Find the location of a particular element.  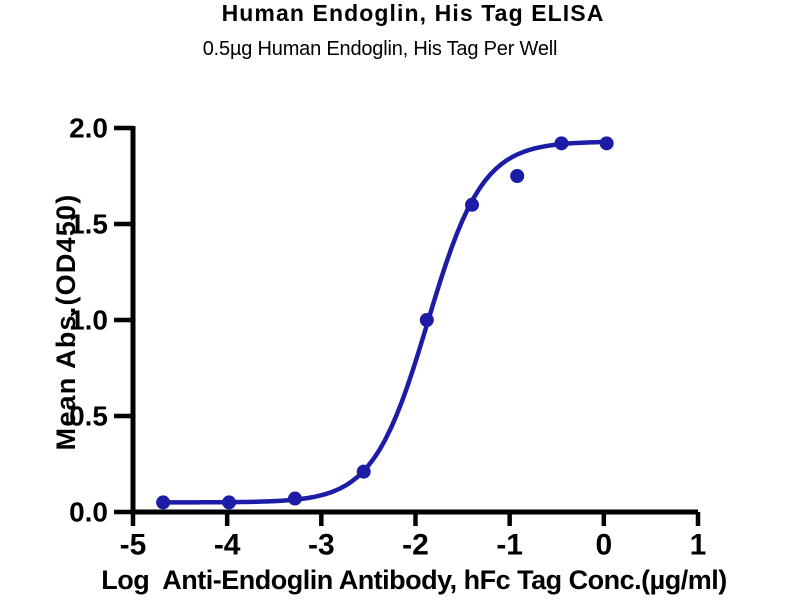

x-tick-label: -3 is located at coordinates (321, 545).